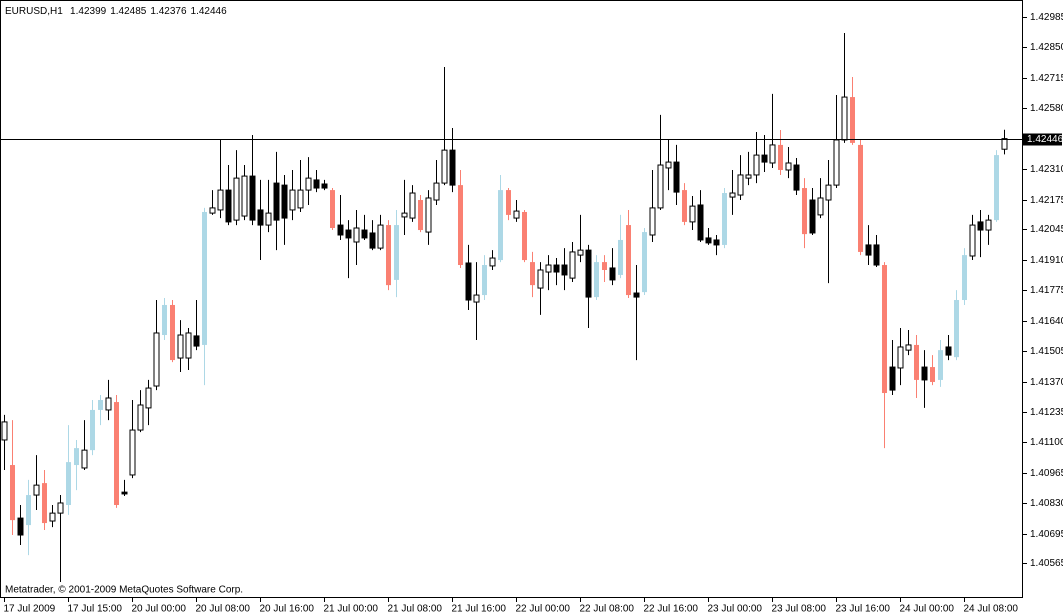 Image resolution: width=1063 pixels, height=616 pixels. What do you see at coordinates (799, 609) in the screenshot?
I see `x-tick-label: 23 Jul 08:00` at bounding box center [799, 609].